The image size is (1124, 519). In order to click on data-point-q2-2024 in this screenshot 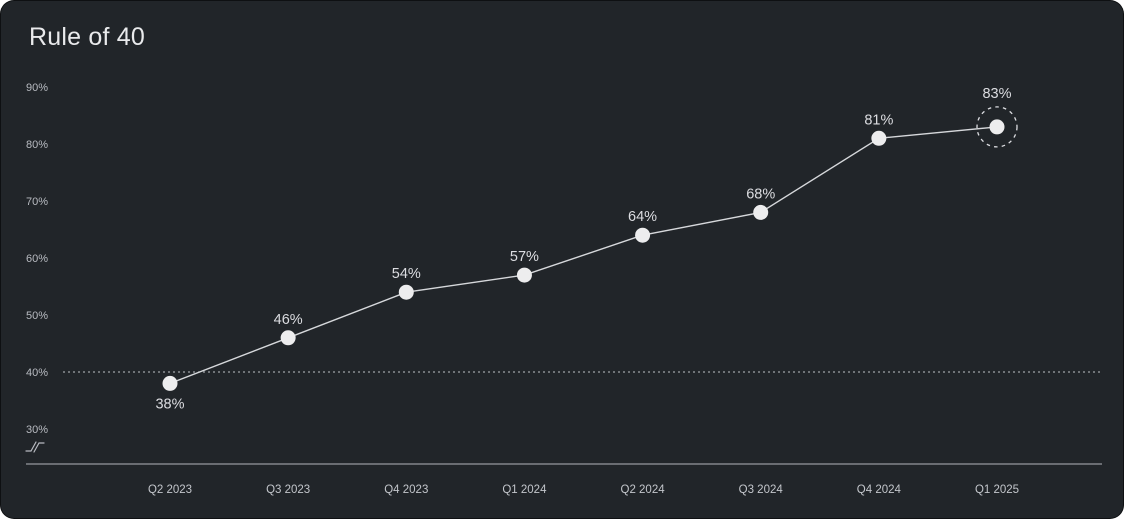, I will do `click(643, 235)`.